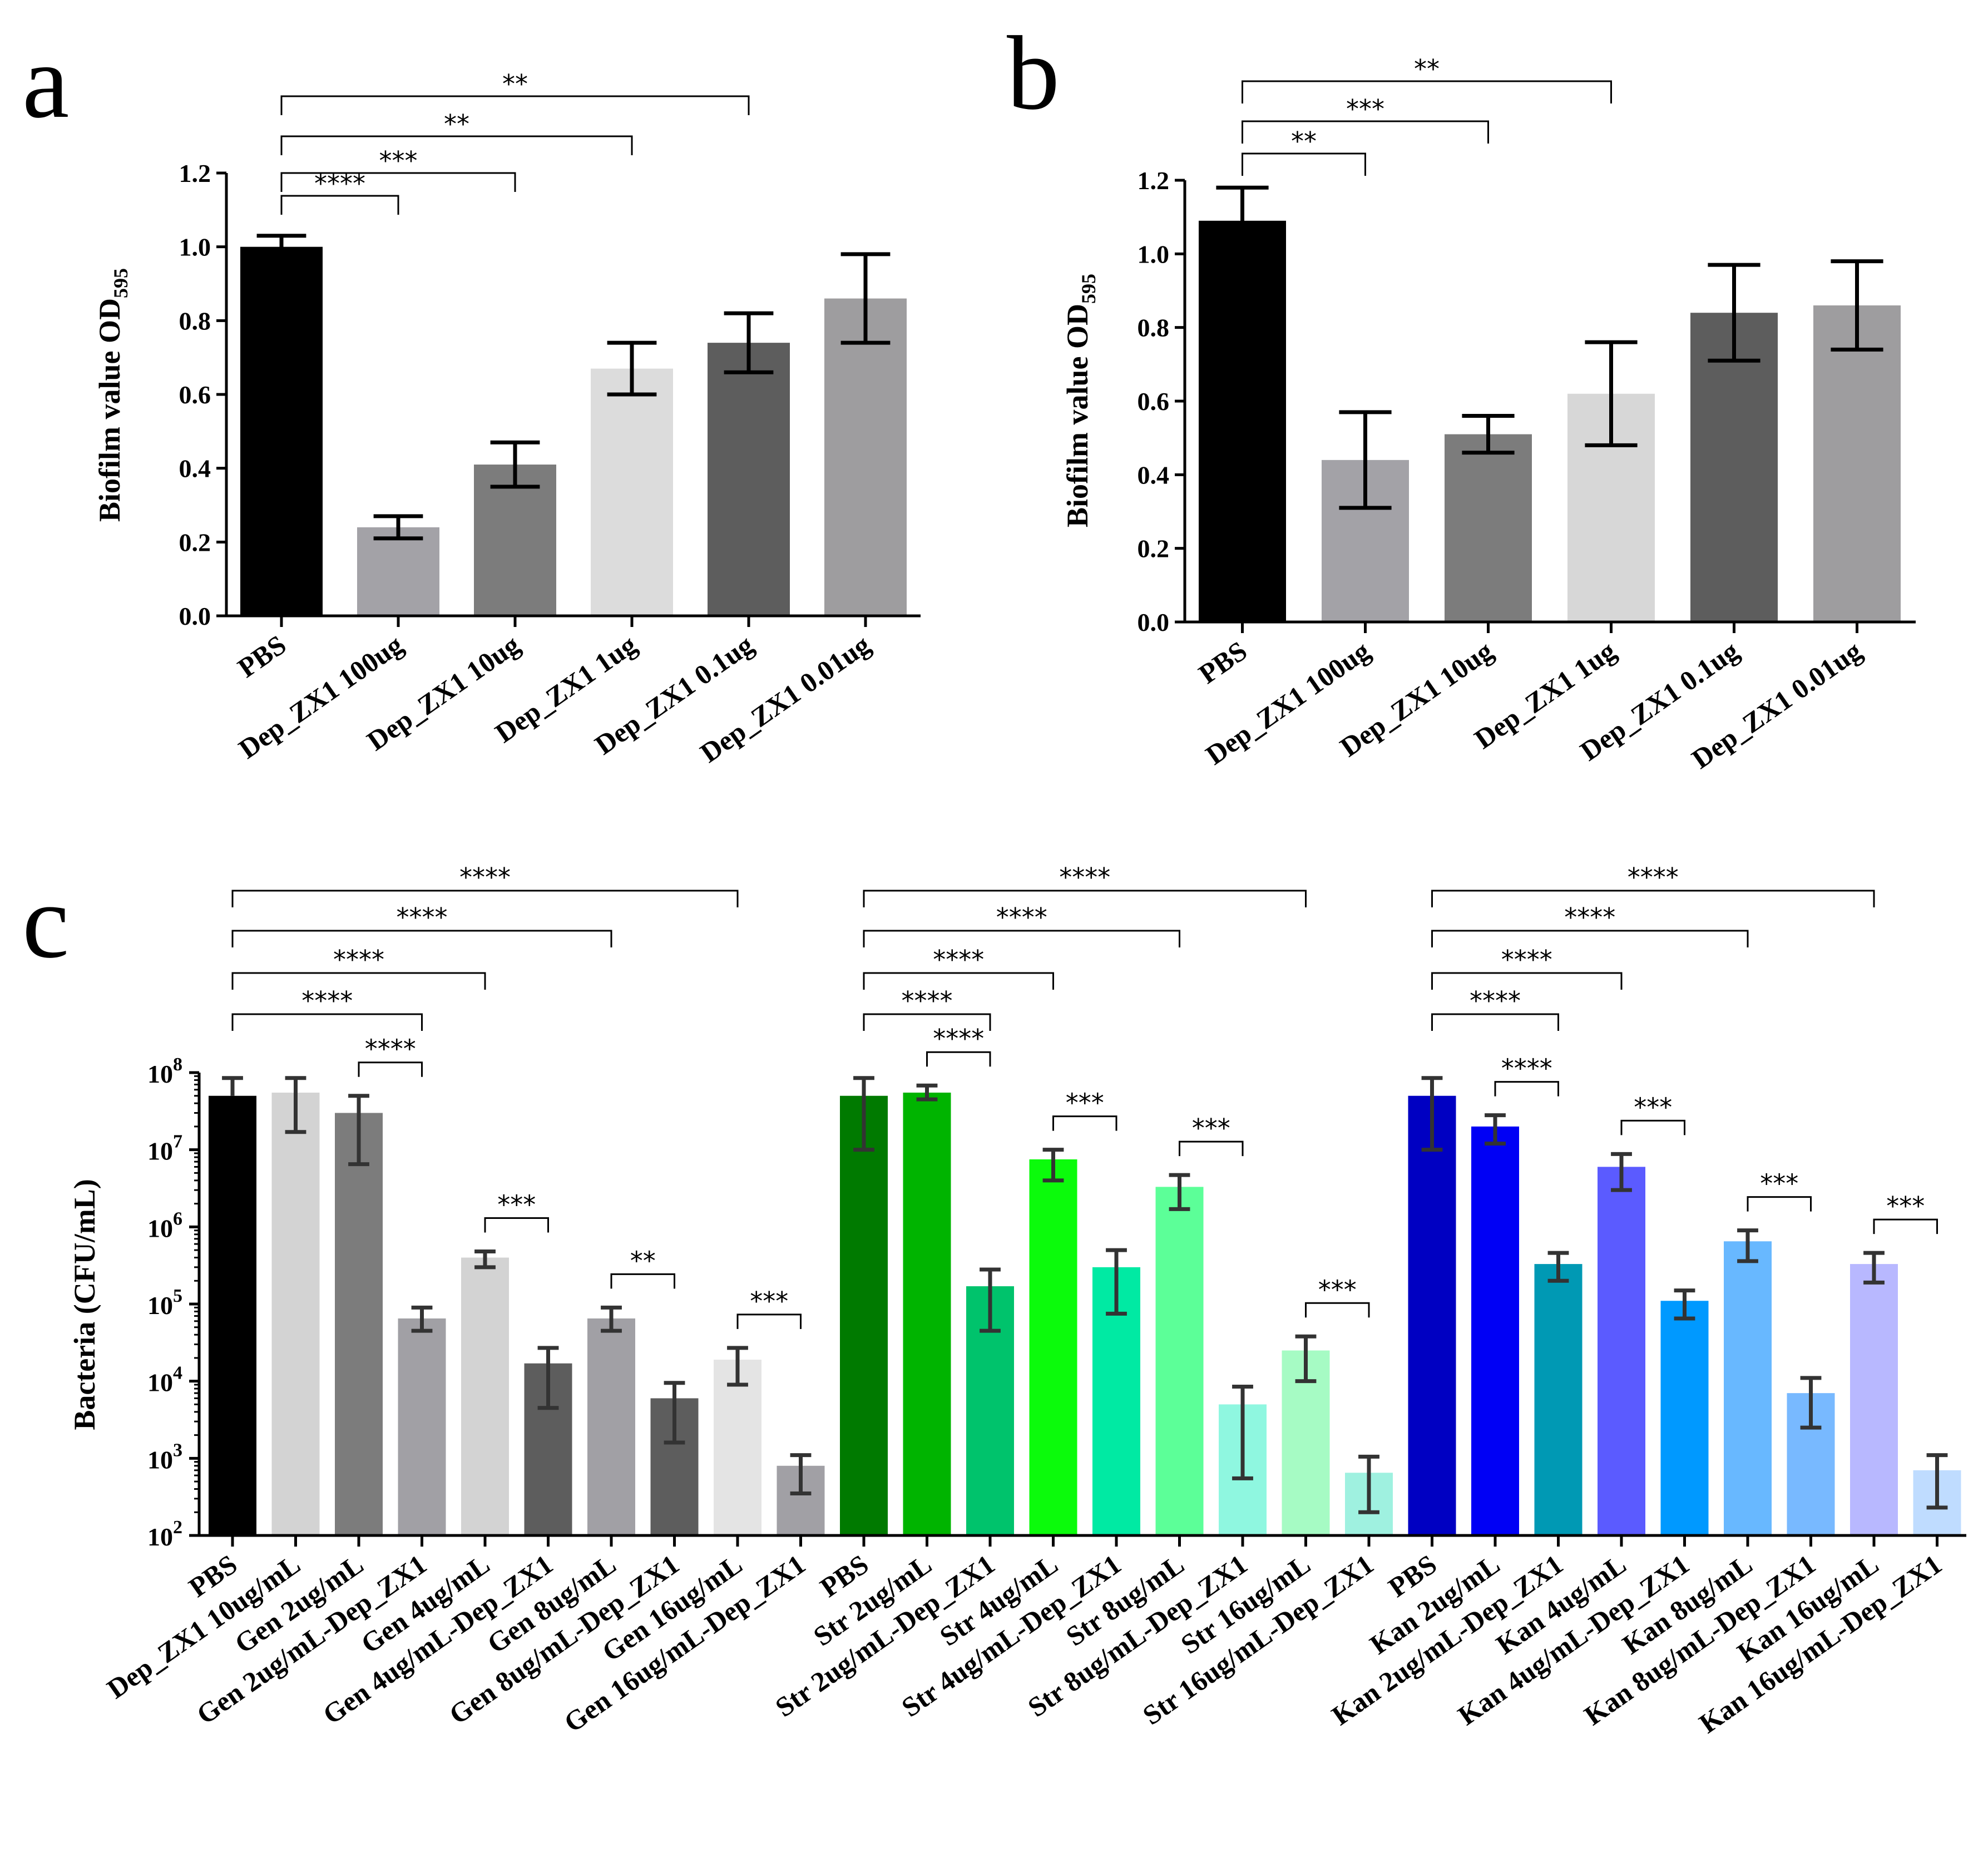 This screenshot has height=1852, width=1988. Describe the element at coordinates (1088, 289) in the screenshot. I see `y-axis-title-subscript: 595` at that location.